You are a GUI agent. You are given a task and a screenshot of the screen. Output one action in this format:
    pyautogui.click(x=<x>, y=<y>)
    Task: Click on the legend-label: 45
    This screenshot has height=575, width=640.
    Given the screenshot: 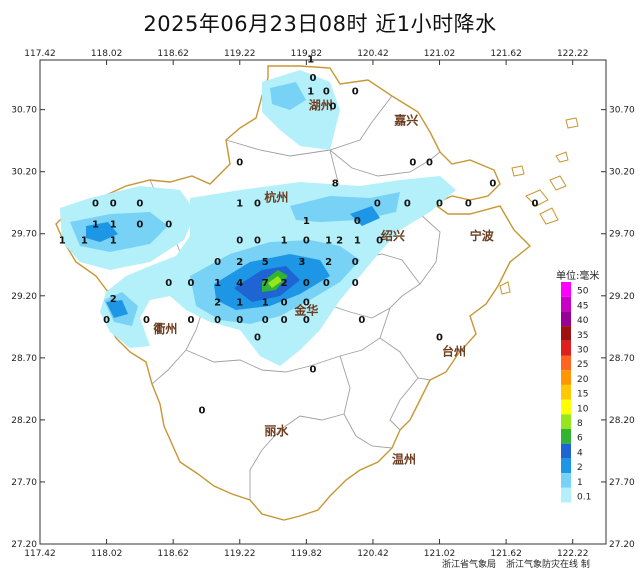 What is the action you would take?
    pyautogui.click(x=582, y=306)
    